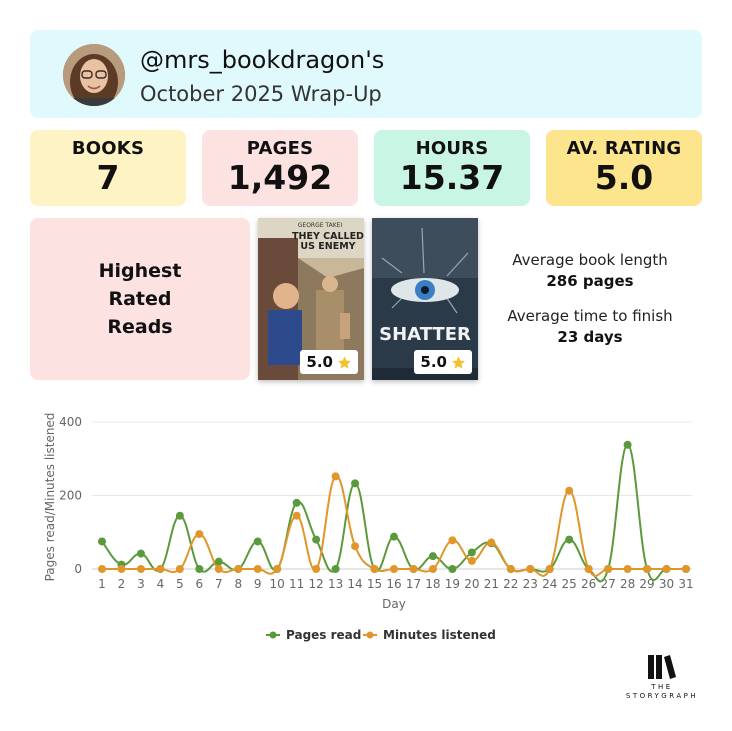  Describe the element at coordinates (491, 584) in the screenshot. I see `x-tick-label: 21` at that location.